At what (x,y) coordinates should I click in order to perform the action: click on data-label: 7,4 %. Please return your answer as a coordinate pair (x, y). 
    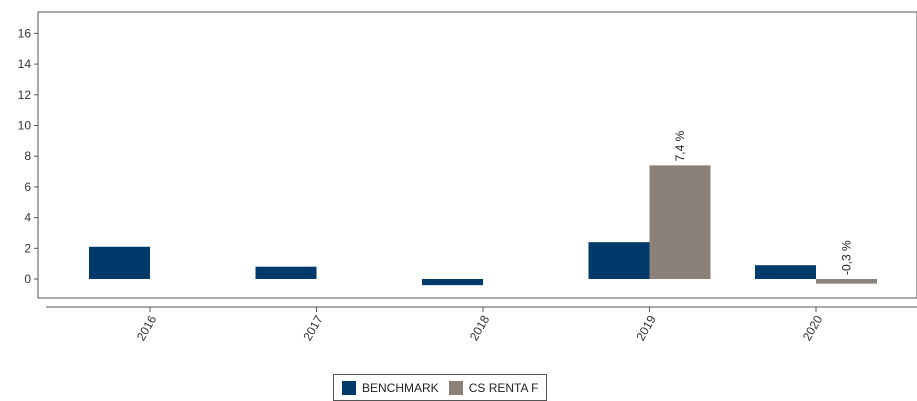
    Looking at the image, I should click on (680, 145).